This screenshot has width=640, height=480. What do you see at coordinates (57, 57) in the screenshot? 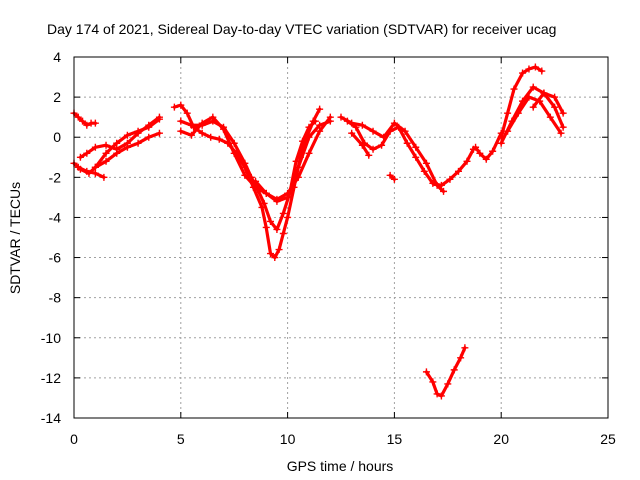
I see `y-tick-label: 4` at bounding box center [57, 57].